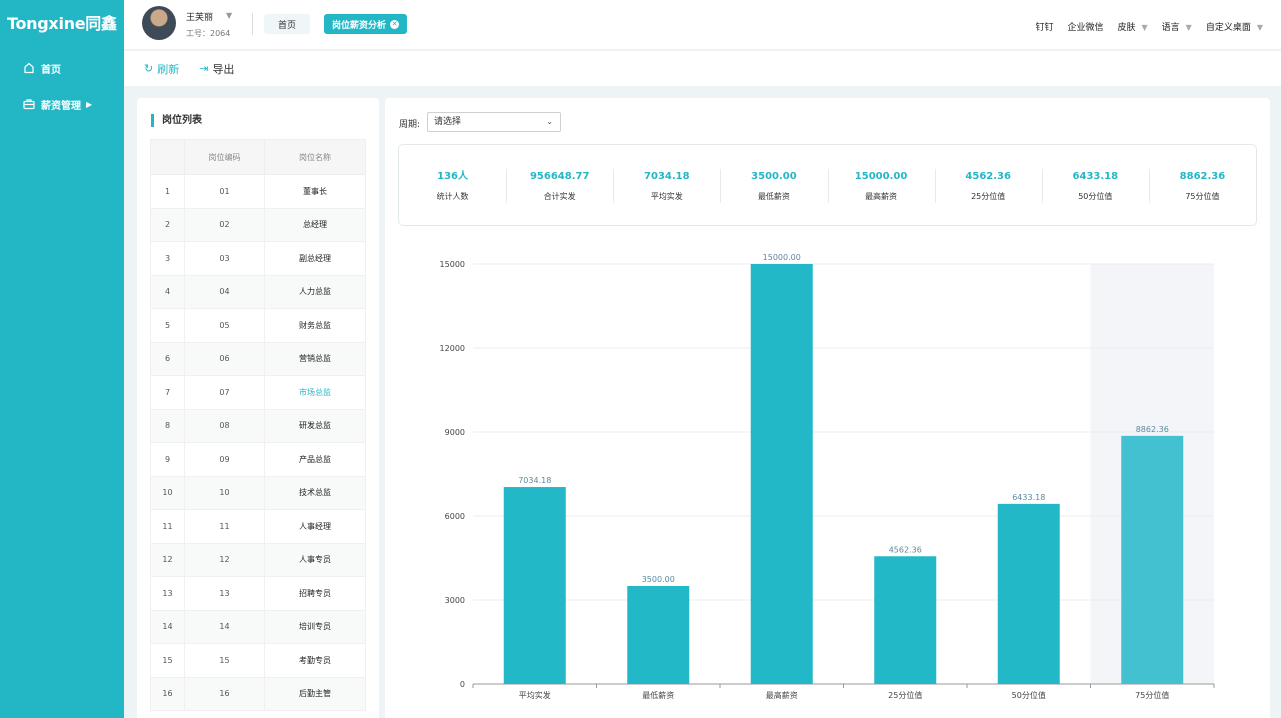  Describe the element at coordinates (1044, 28) in the screenshot. I see `menu-dingtalk: 钉钉` at that location.